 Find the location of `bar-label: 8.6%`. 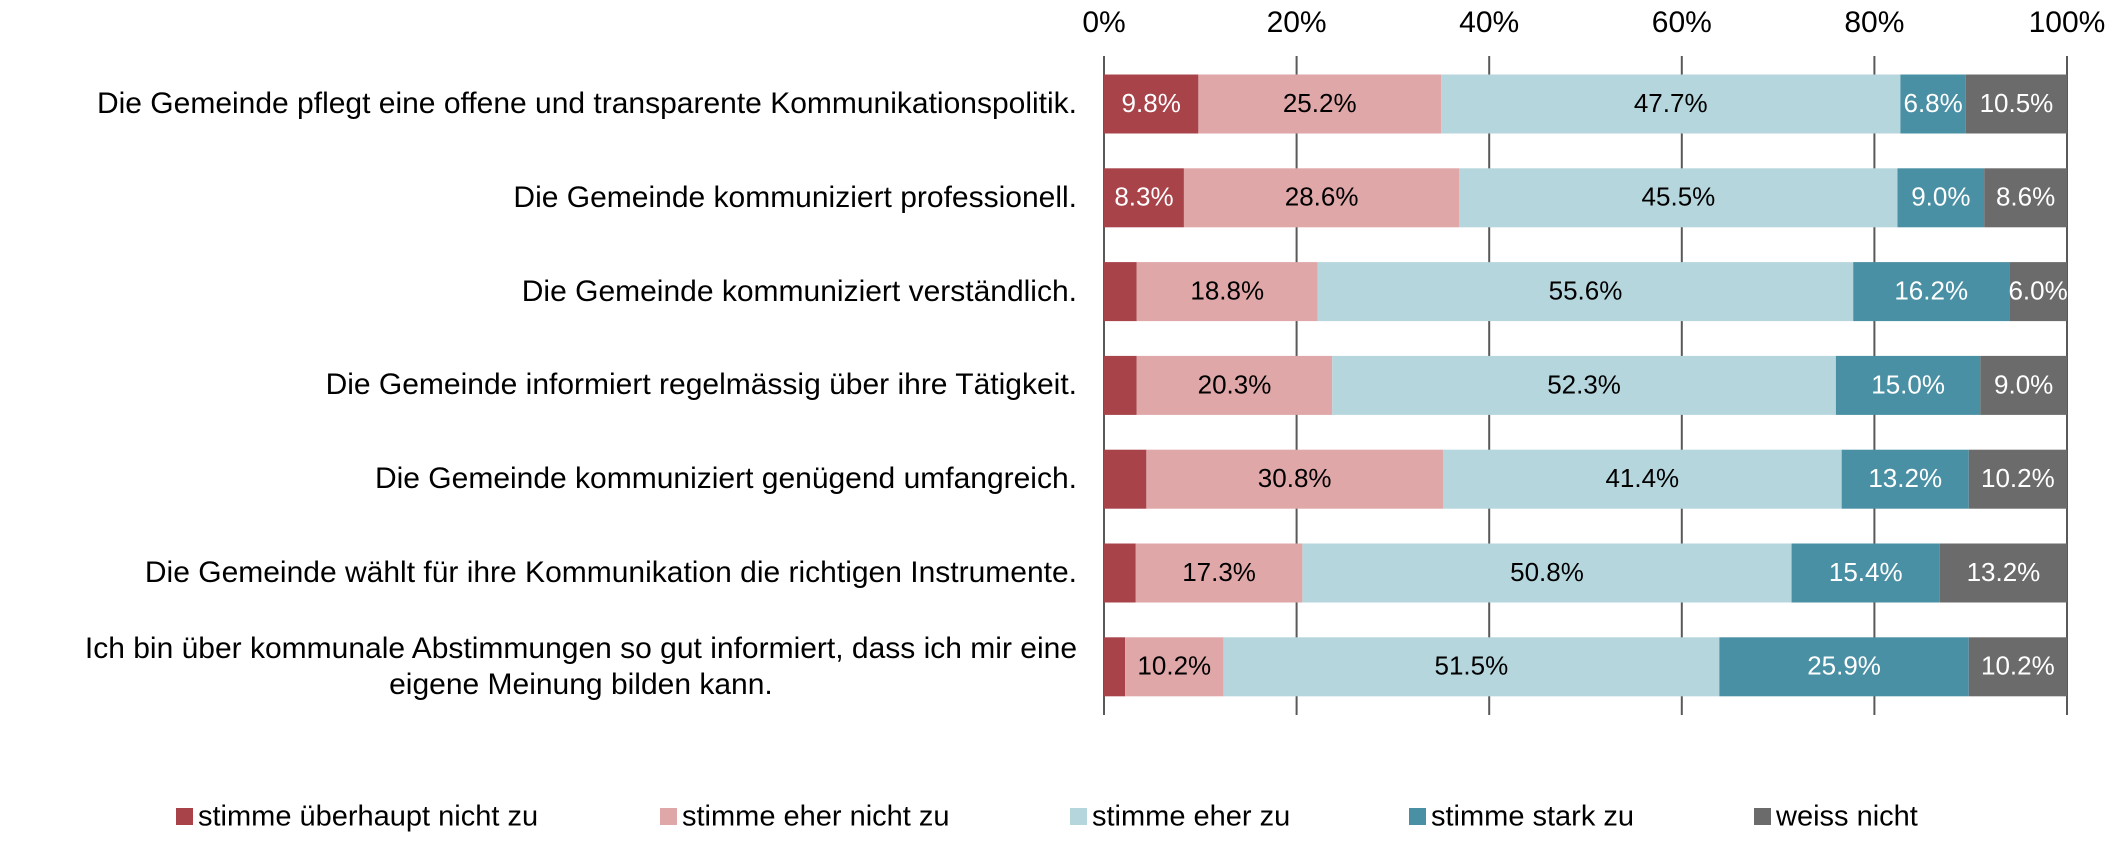

bar-label: 8.6% is located at coordinates (2025, 197).